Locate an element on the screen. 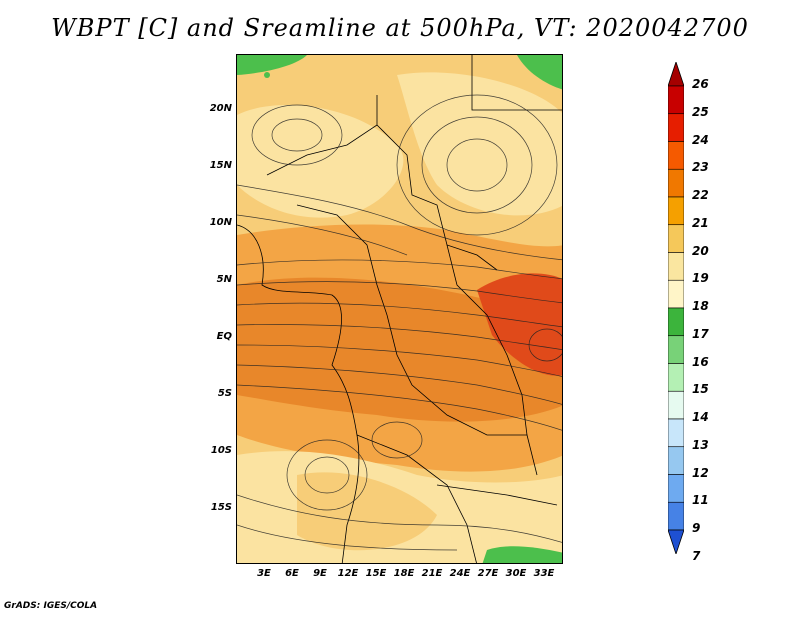 The height and width of the screenshot is (618, 800). colorbar-label: 23 is located at coordinates (700, 167).